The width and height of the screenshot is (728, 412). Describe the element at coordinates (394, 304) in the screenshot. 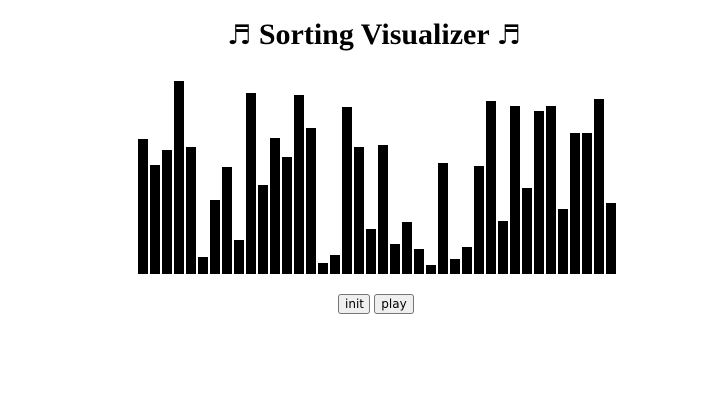

I see `play-button: play` at that location.